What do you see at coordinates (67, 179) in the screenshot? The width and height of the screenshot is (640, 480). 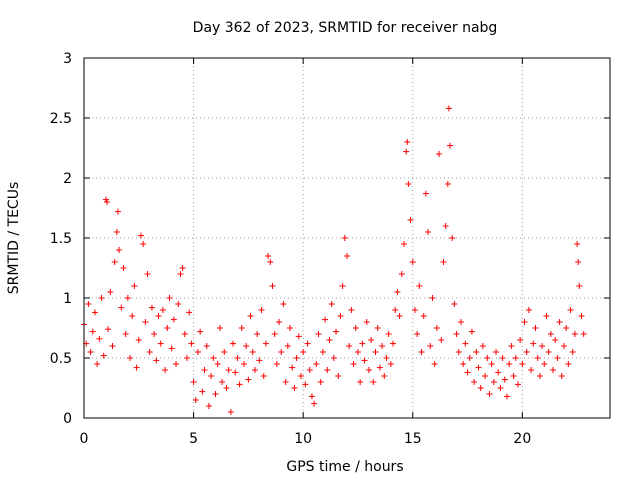 I see `y-tick-label: 2` at bounding box center [67, 179].